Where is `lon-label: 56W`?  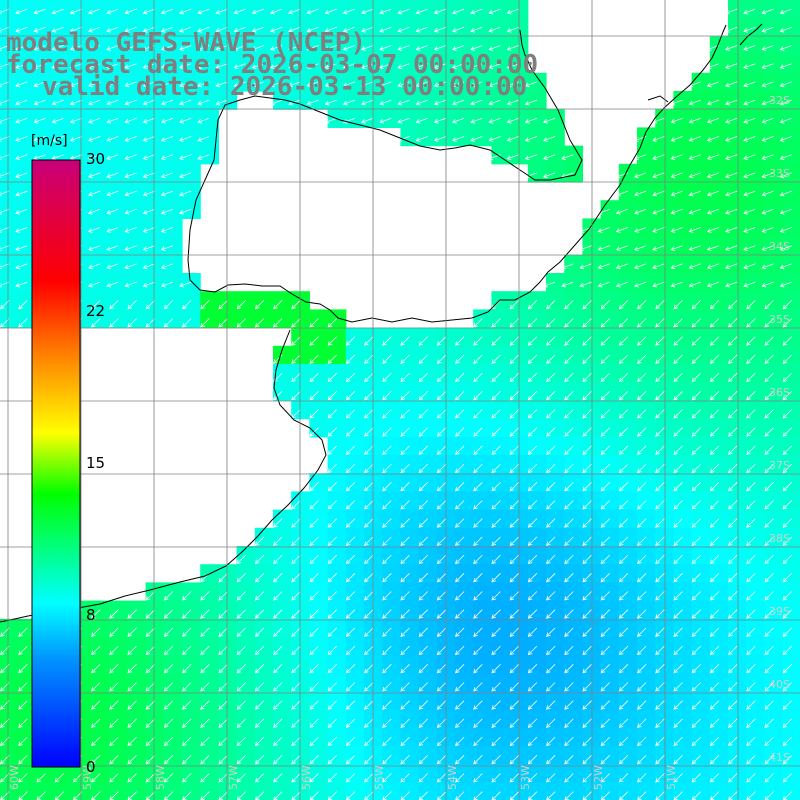 lon-label: 56W is located at coordinates (306, 777).